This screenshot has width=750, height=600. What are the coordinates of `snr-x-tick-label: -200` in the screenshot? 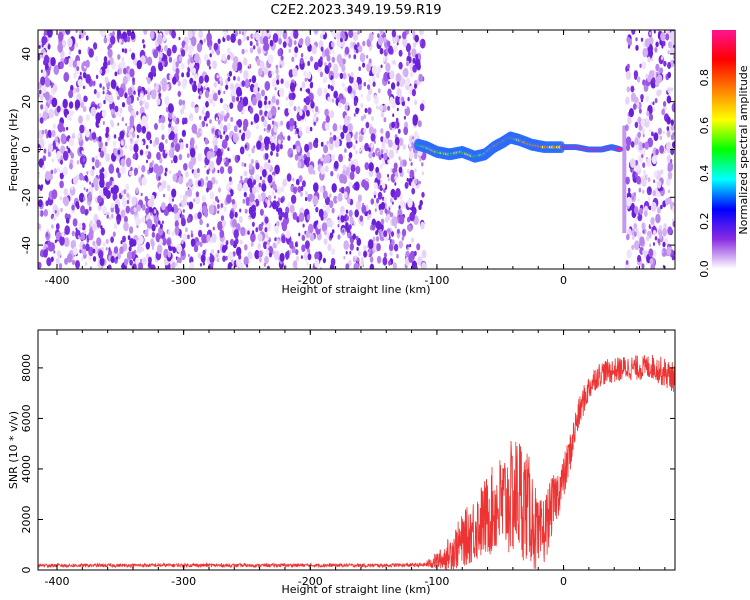 It's located at (310, 581).